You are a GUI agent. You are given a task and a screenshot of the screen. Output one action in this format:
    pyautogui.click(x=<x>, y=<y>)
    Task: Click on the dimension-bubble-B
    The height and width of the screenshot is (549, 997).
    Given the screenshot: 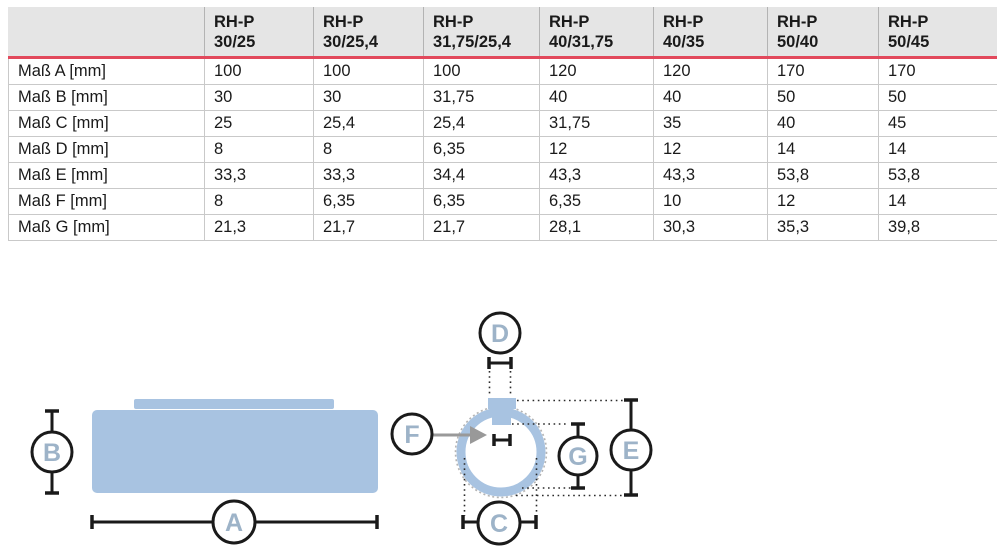 What is the action you would take?
    pyautogui.click(x=52, y=452)
    